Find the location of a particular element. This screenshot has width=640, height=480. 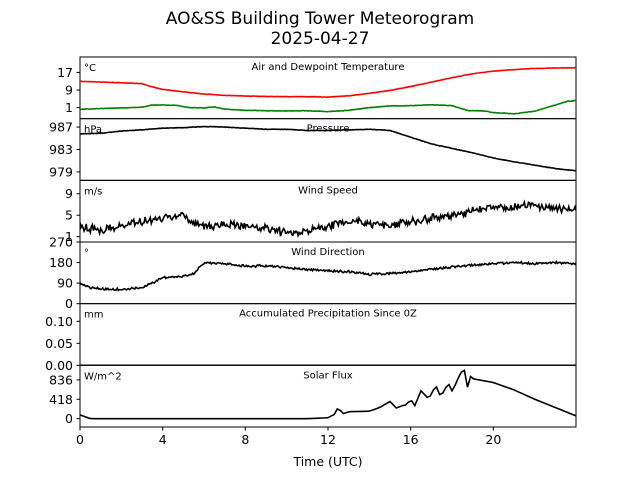

panel-title: Wind Speed is located at coordinates (328, 190).